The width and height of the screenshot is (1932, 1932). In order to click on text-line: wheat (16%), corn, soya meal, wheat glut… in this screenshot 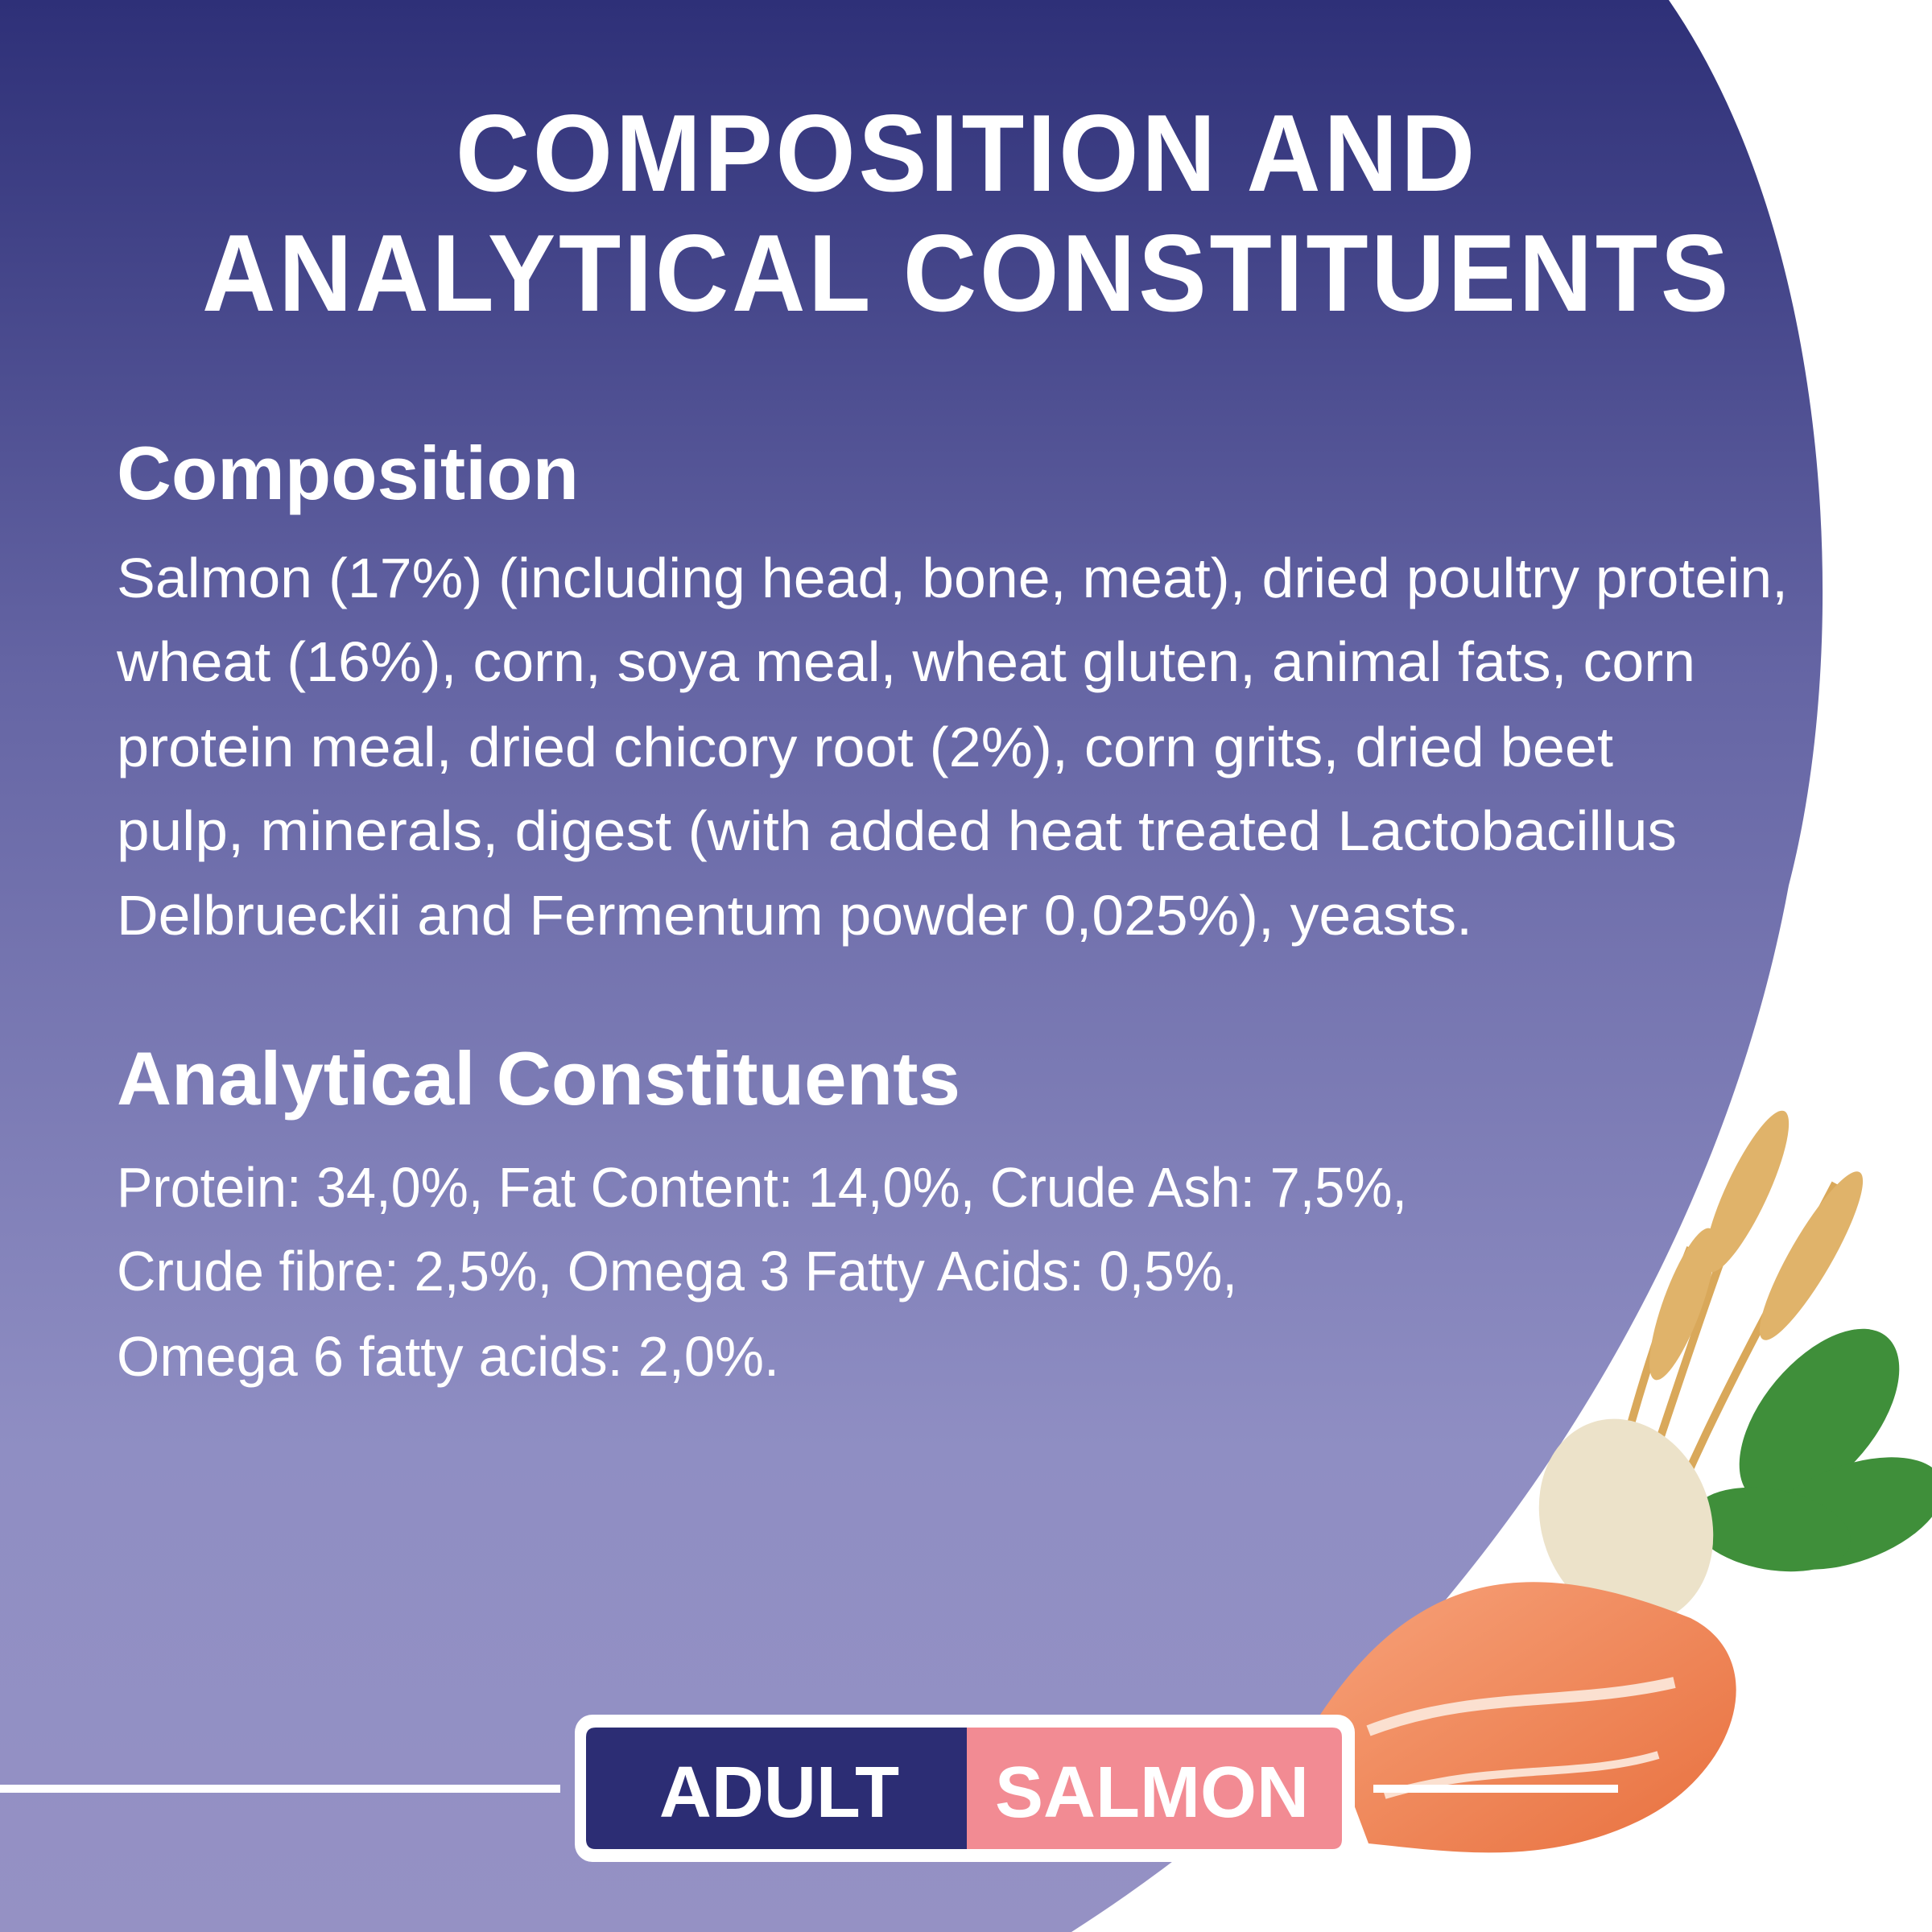, I will do `click(905, 661)`.